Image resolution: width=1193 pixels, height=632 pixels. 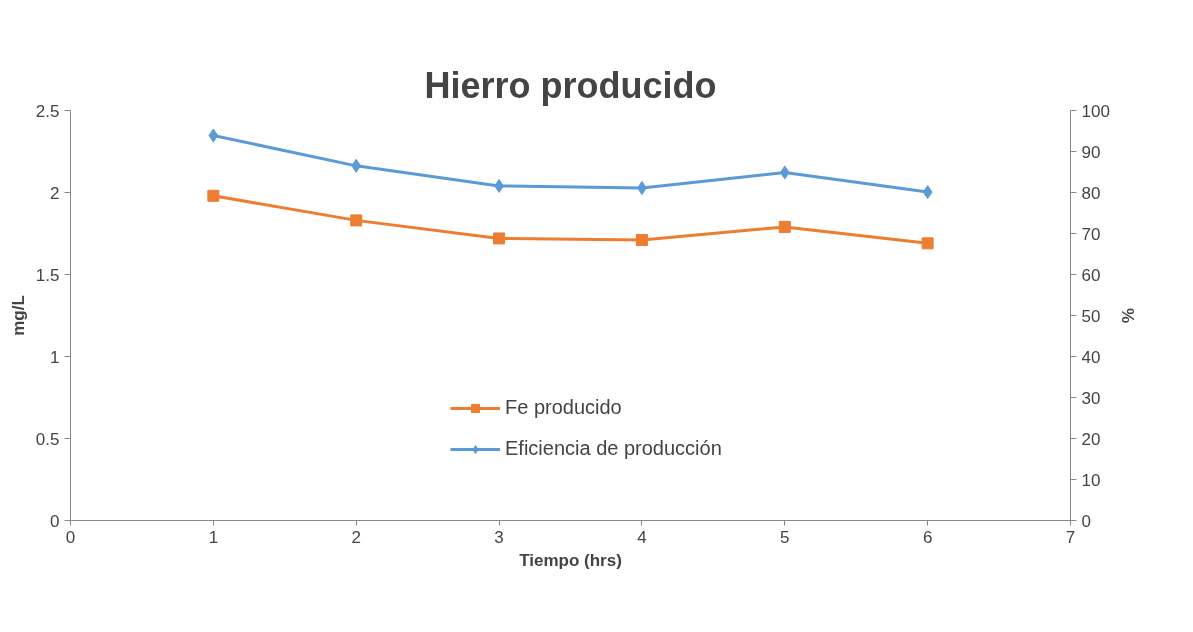 What do you see at coordinates (1091, 193) in the screenshot?
I see `y2-tick-label: 80` at bounding box center [1091, 193].